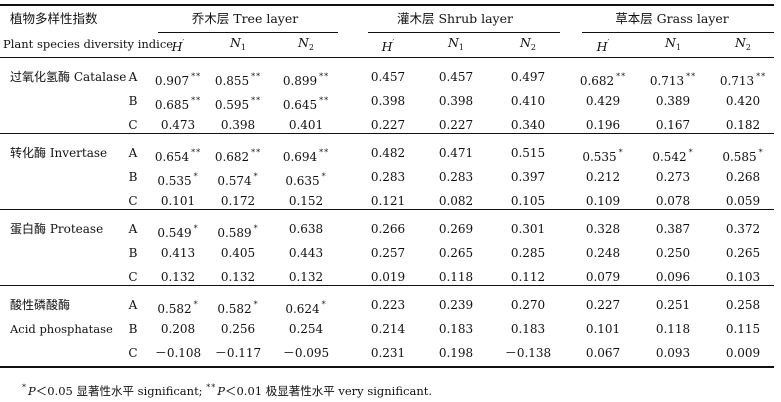  Describe the element at coordinates (306, 353) in the screenshot. I see `cell-value: －0.095` at that location.